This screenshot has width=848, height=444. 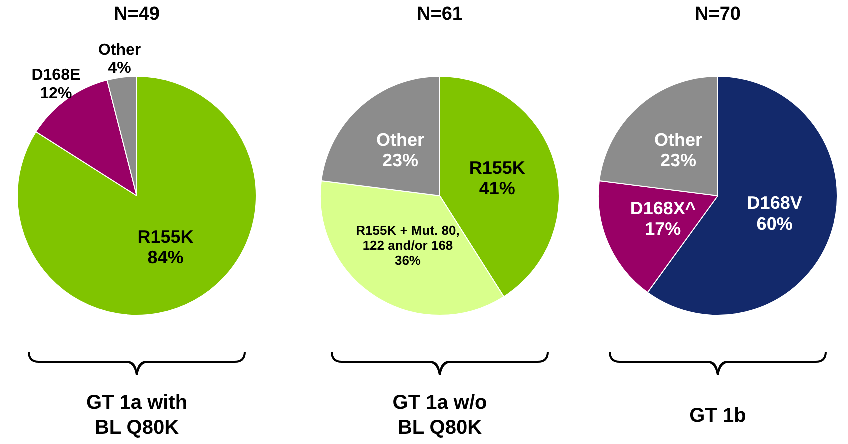 What do you see at coordinates (137, 416) in the screenshot?
I see `text: GT 1a with BL Q80K` at bounding box center [137, 416].